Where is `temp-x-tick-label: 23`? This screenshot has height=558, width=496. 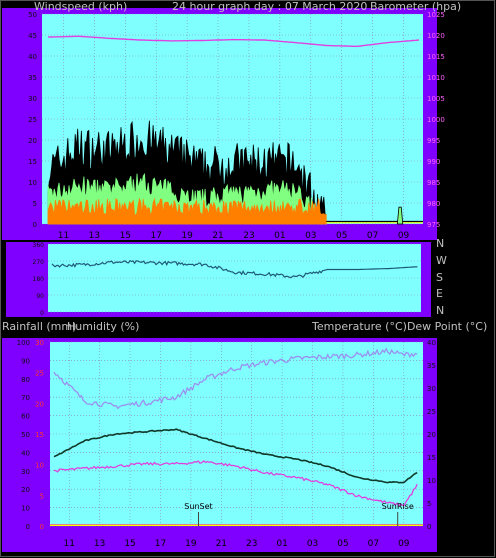 temp-x-tick-label: 23 is located at coordinates (251, 544).